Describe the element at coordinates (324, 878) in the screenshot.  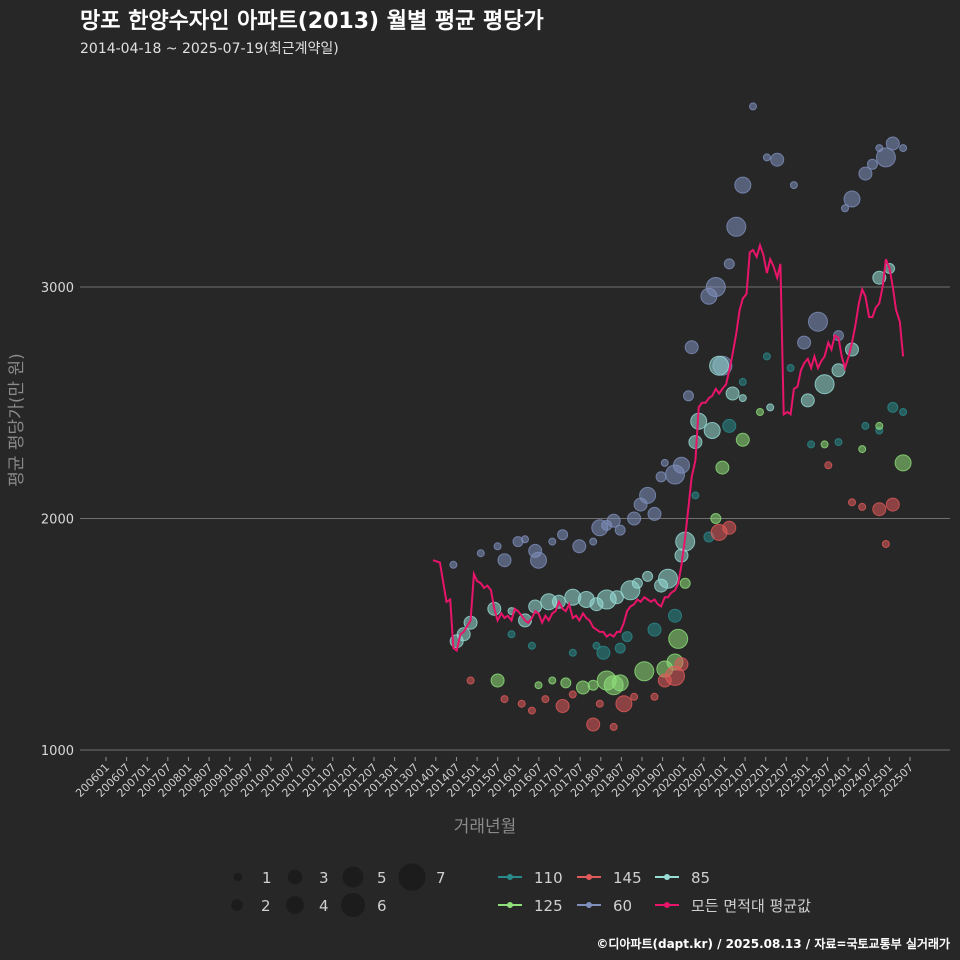
I see `size-legend-label: 3` at that location.